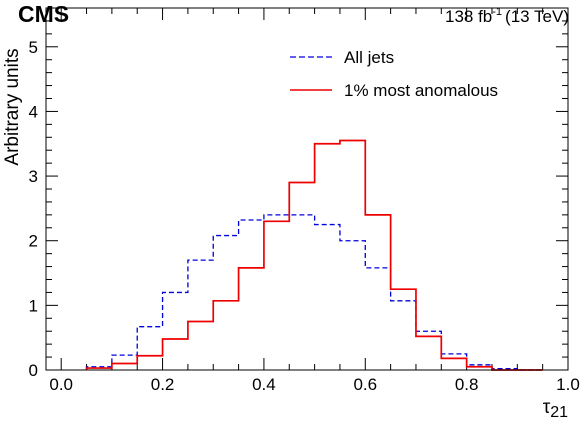  Describe the element at coordinates (33, 241) in the screenshot. I see `y-tick-label: 2` at that location.